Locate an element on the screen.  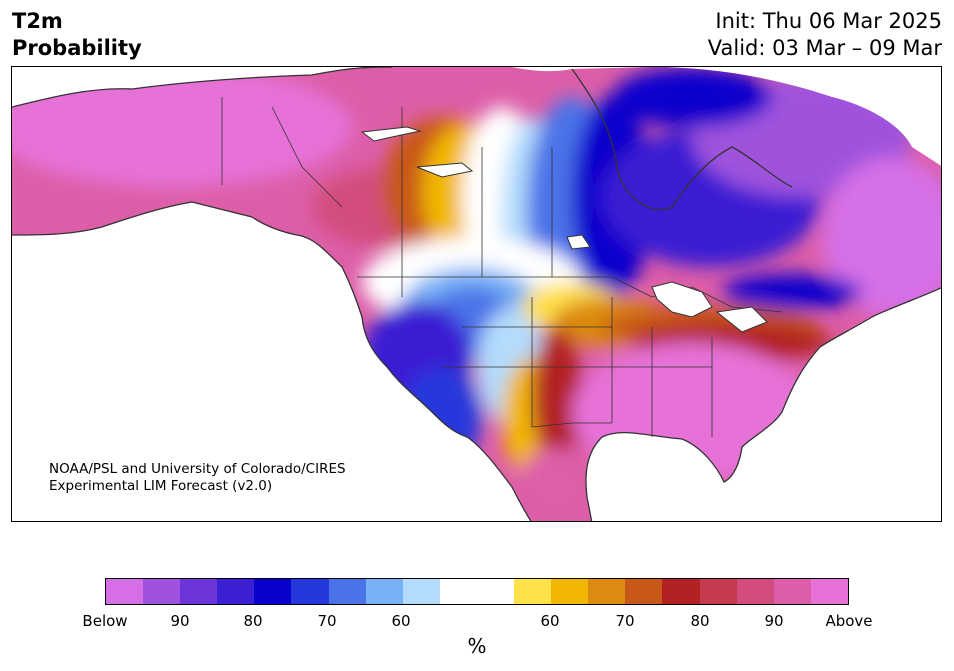
valid-range: Valid: 03 Mar – 09 Mar is located at coordinates (824, 48).